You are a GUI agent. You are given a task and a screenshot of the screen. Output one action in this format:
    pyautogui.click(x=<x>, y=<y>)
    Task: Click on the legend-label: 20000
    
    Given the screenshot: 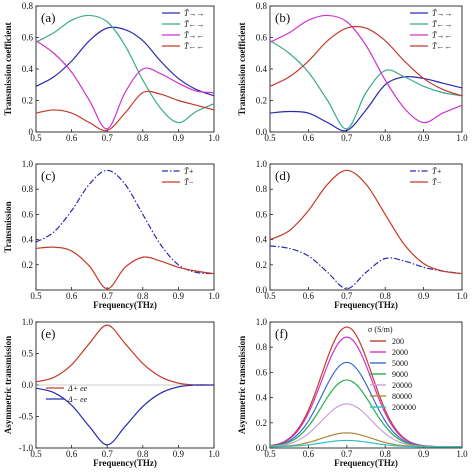 What is the action you would take?
    pyautogui.click(x=402, y=385)
    